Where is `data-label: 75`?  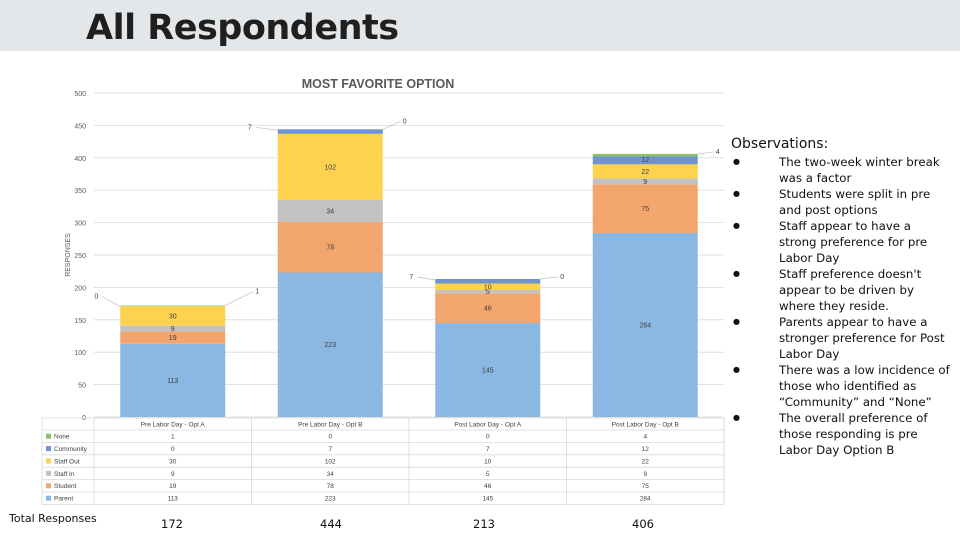 data-label: 75 is located at coordinates (645, 209).